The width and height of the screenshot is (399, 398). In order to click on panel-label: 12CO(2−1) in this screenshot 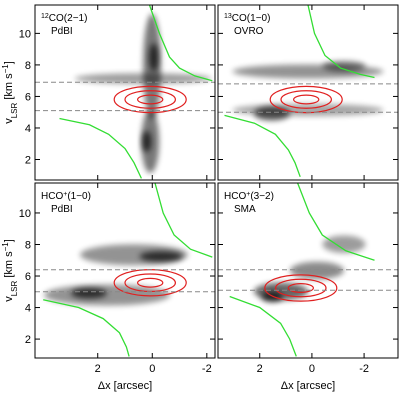, I will do `click(64, 19)`.